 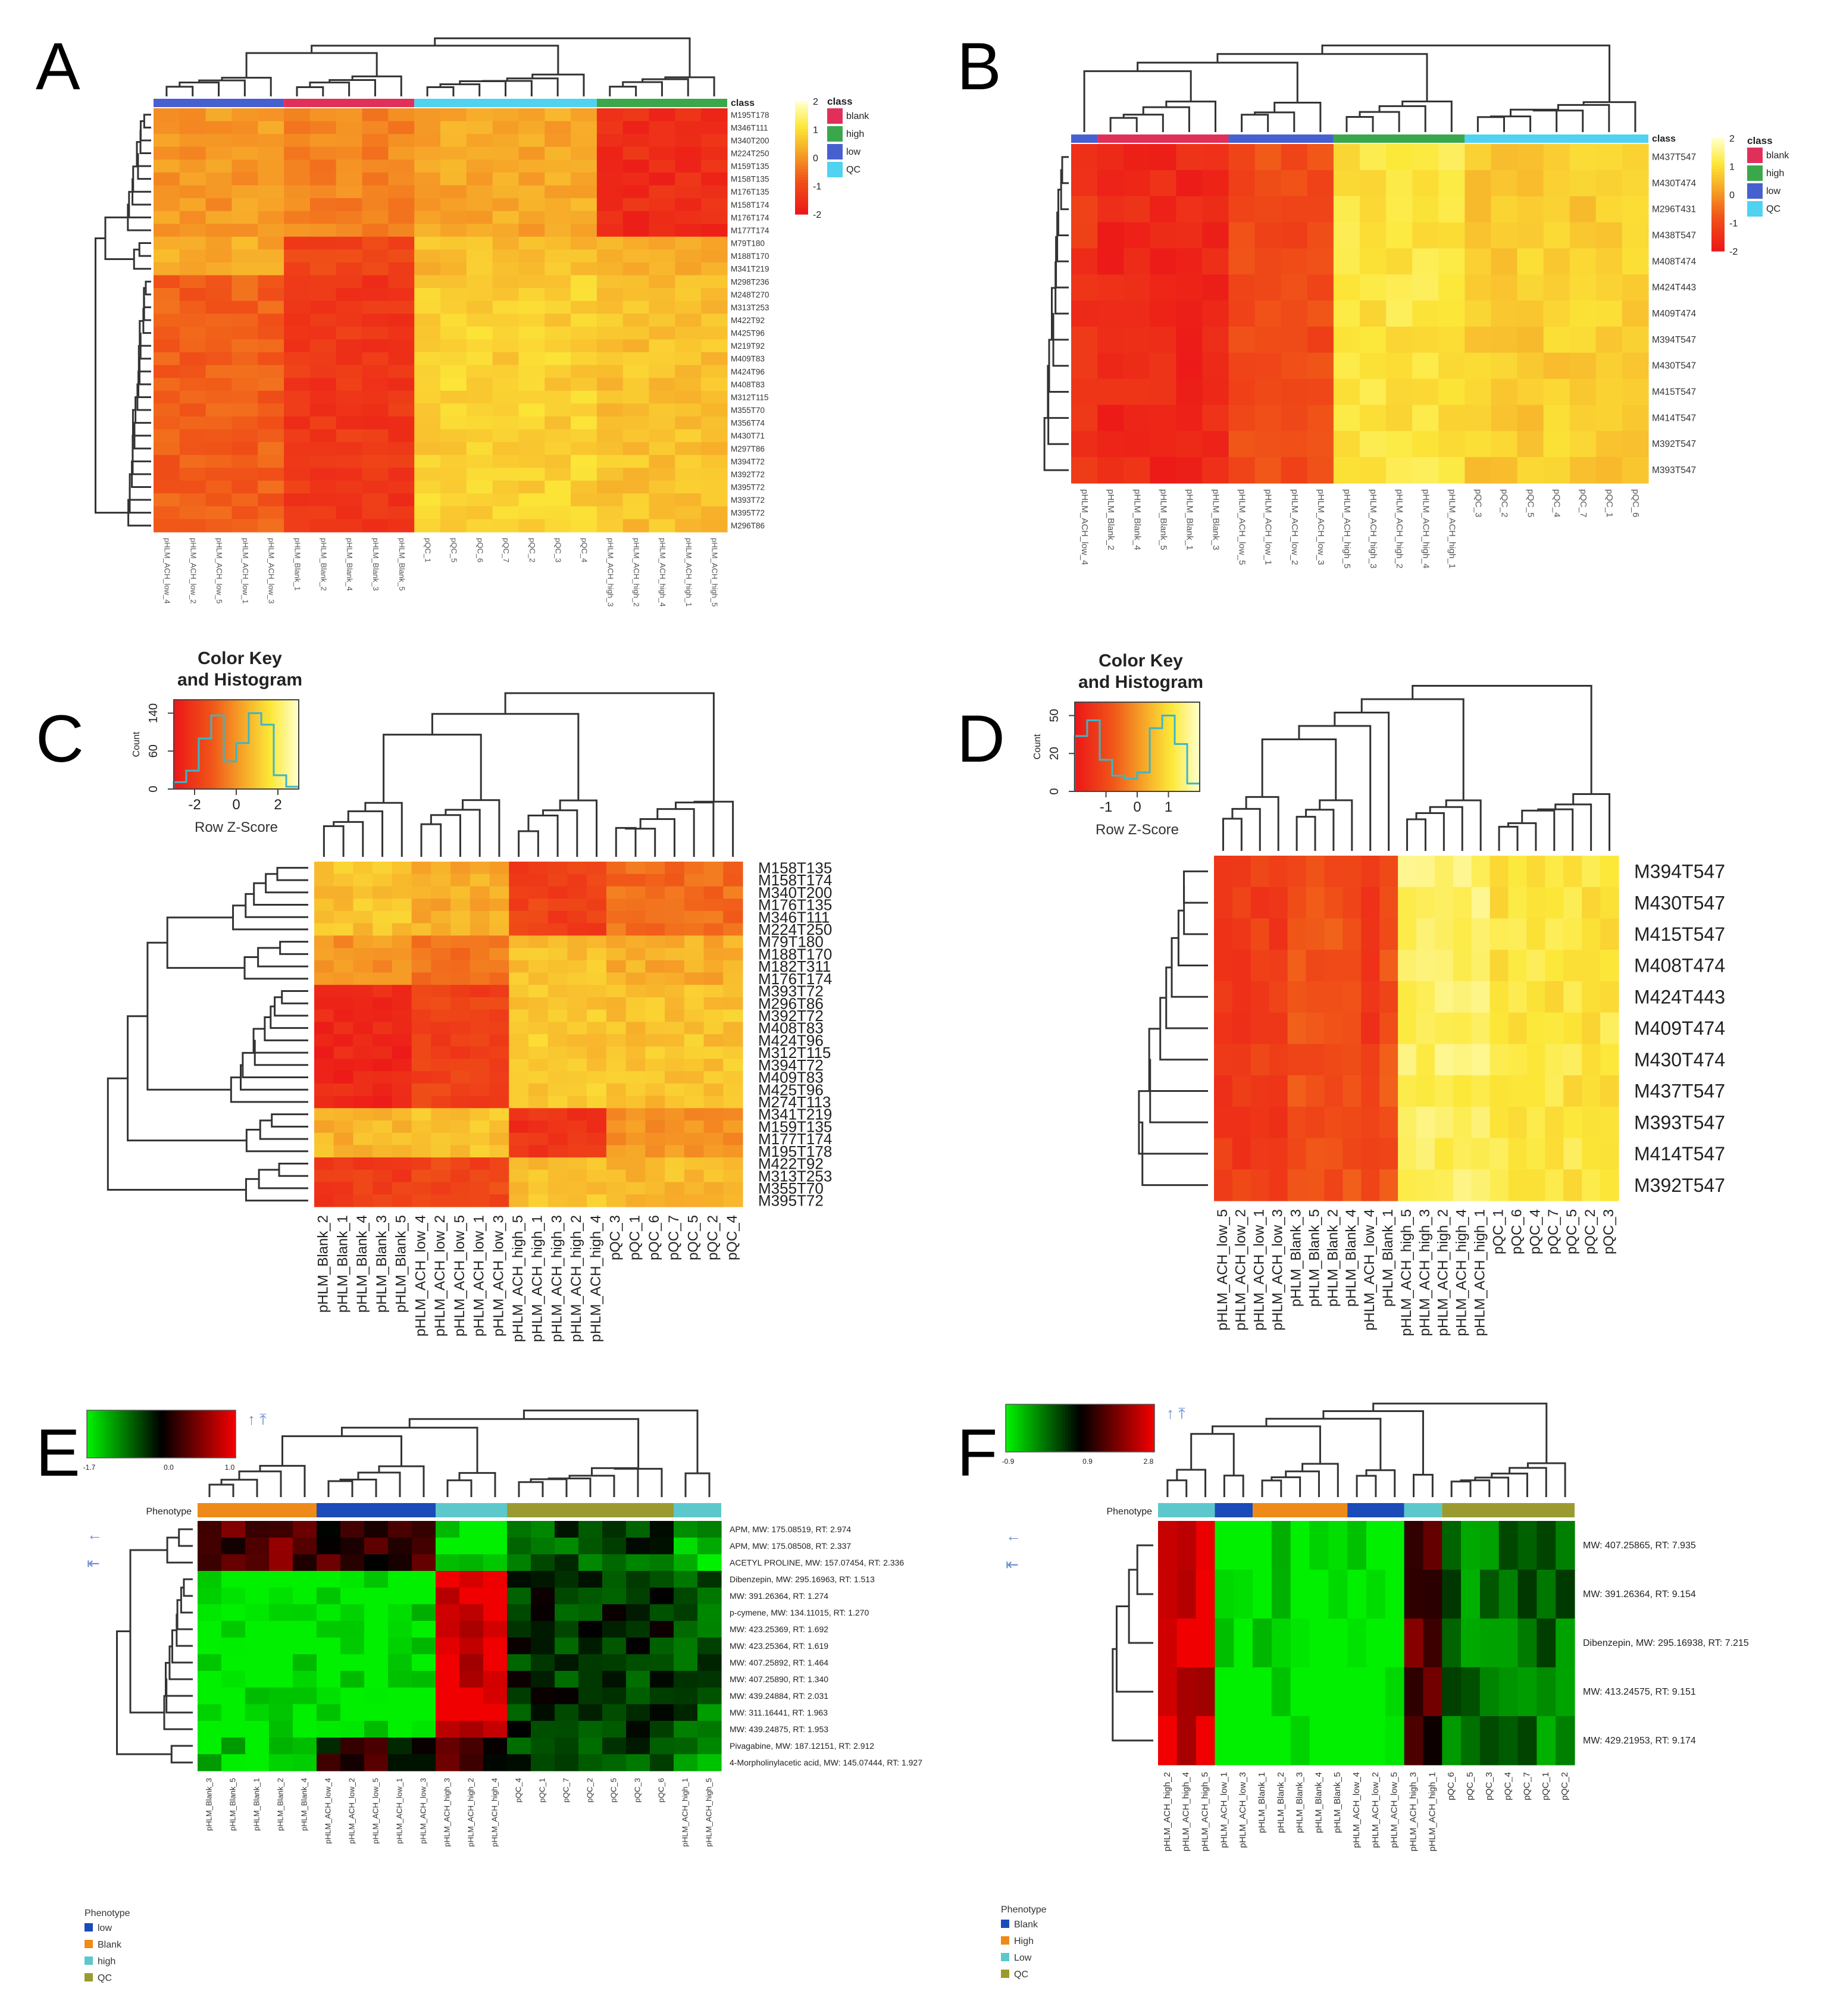 What do you see at coordinates (1732, 196) in the screenshot?
I see `color-scale-tick: 0` at bounding box center [1732, 196].